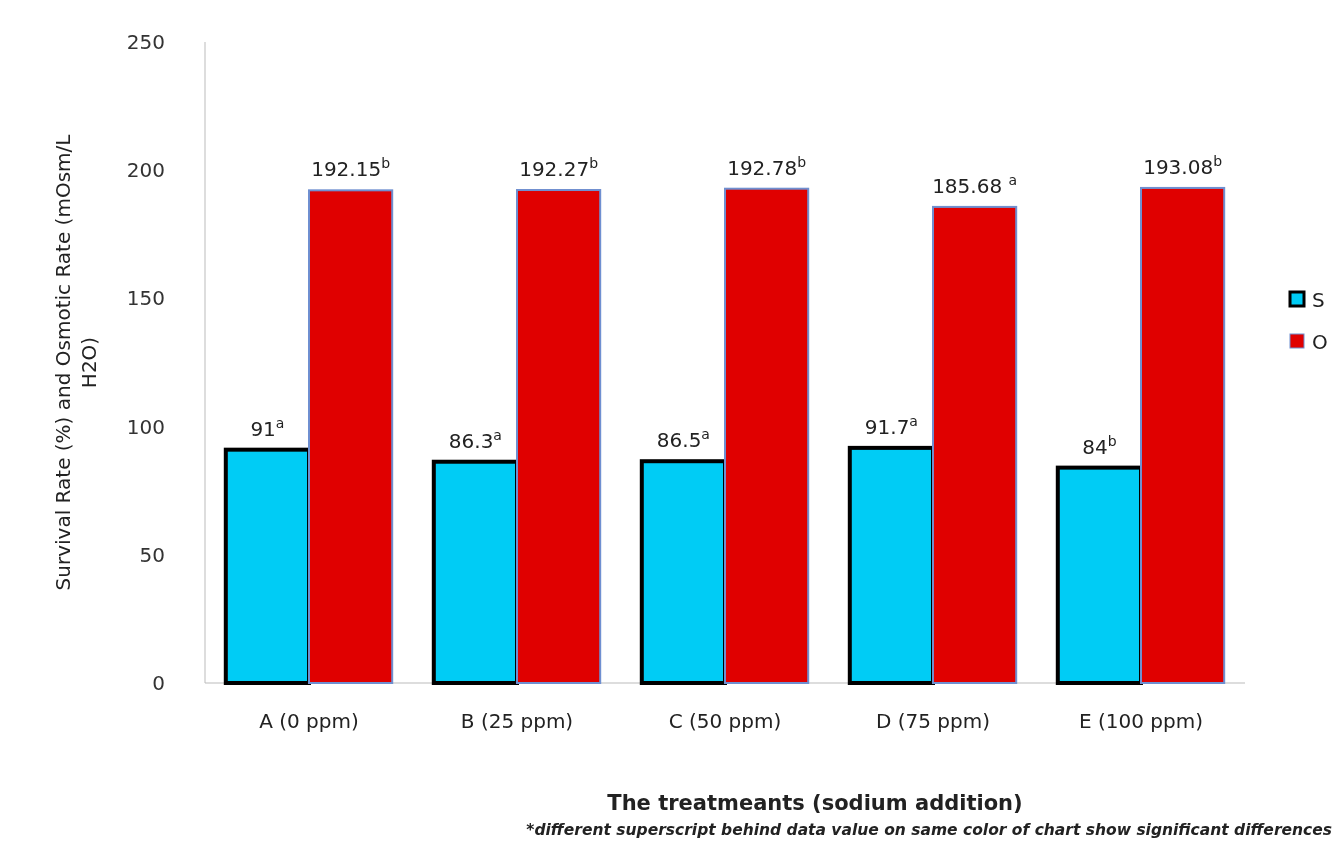  Describe the element at coordinates (152, 554) in the screenshot. I see `y-tick-label: 50` at that location.